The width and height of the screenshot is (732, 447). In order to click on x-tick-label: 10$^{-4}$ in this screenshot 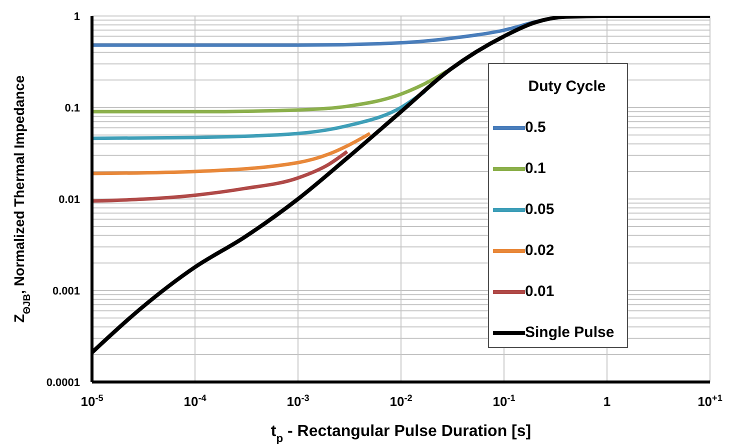, I will do `click(196, 401)`.